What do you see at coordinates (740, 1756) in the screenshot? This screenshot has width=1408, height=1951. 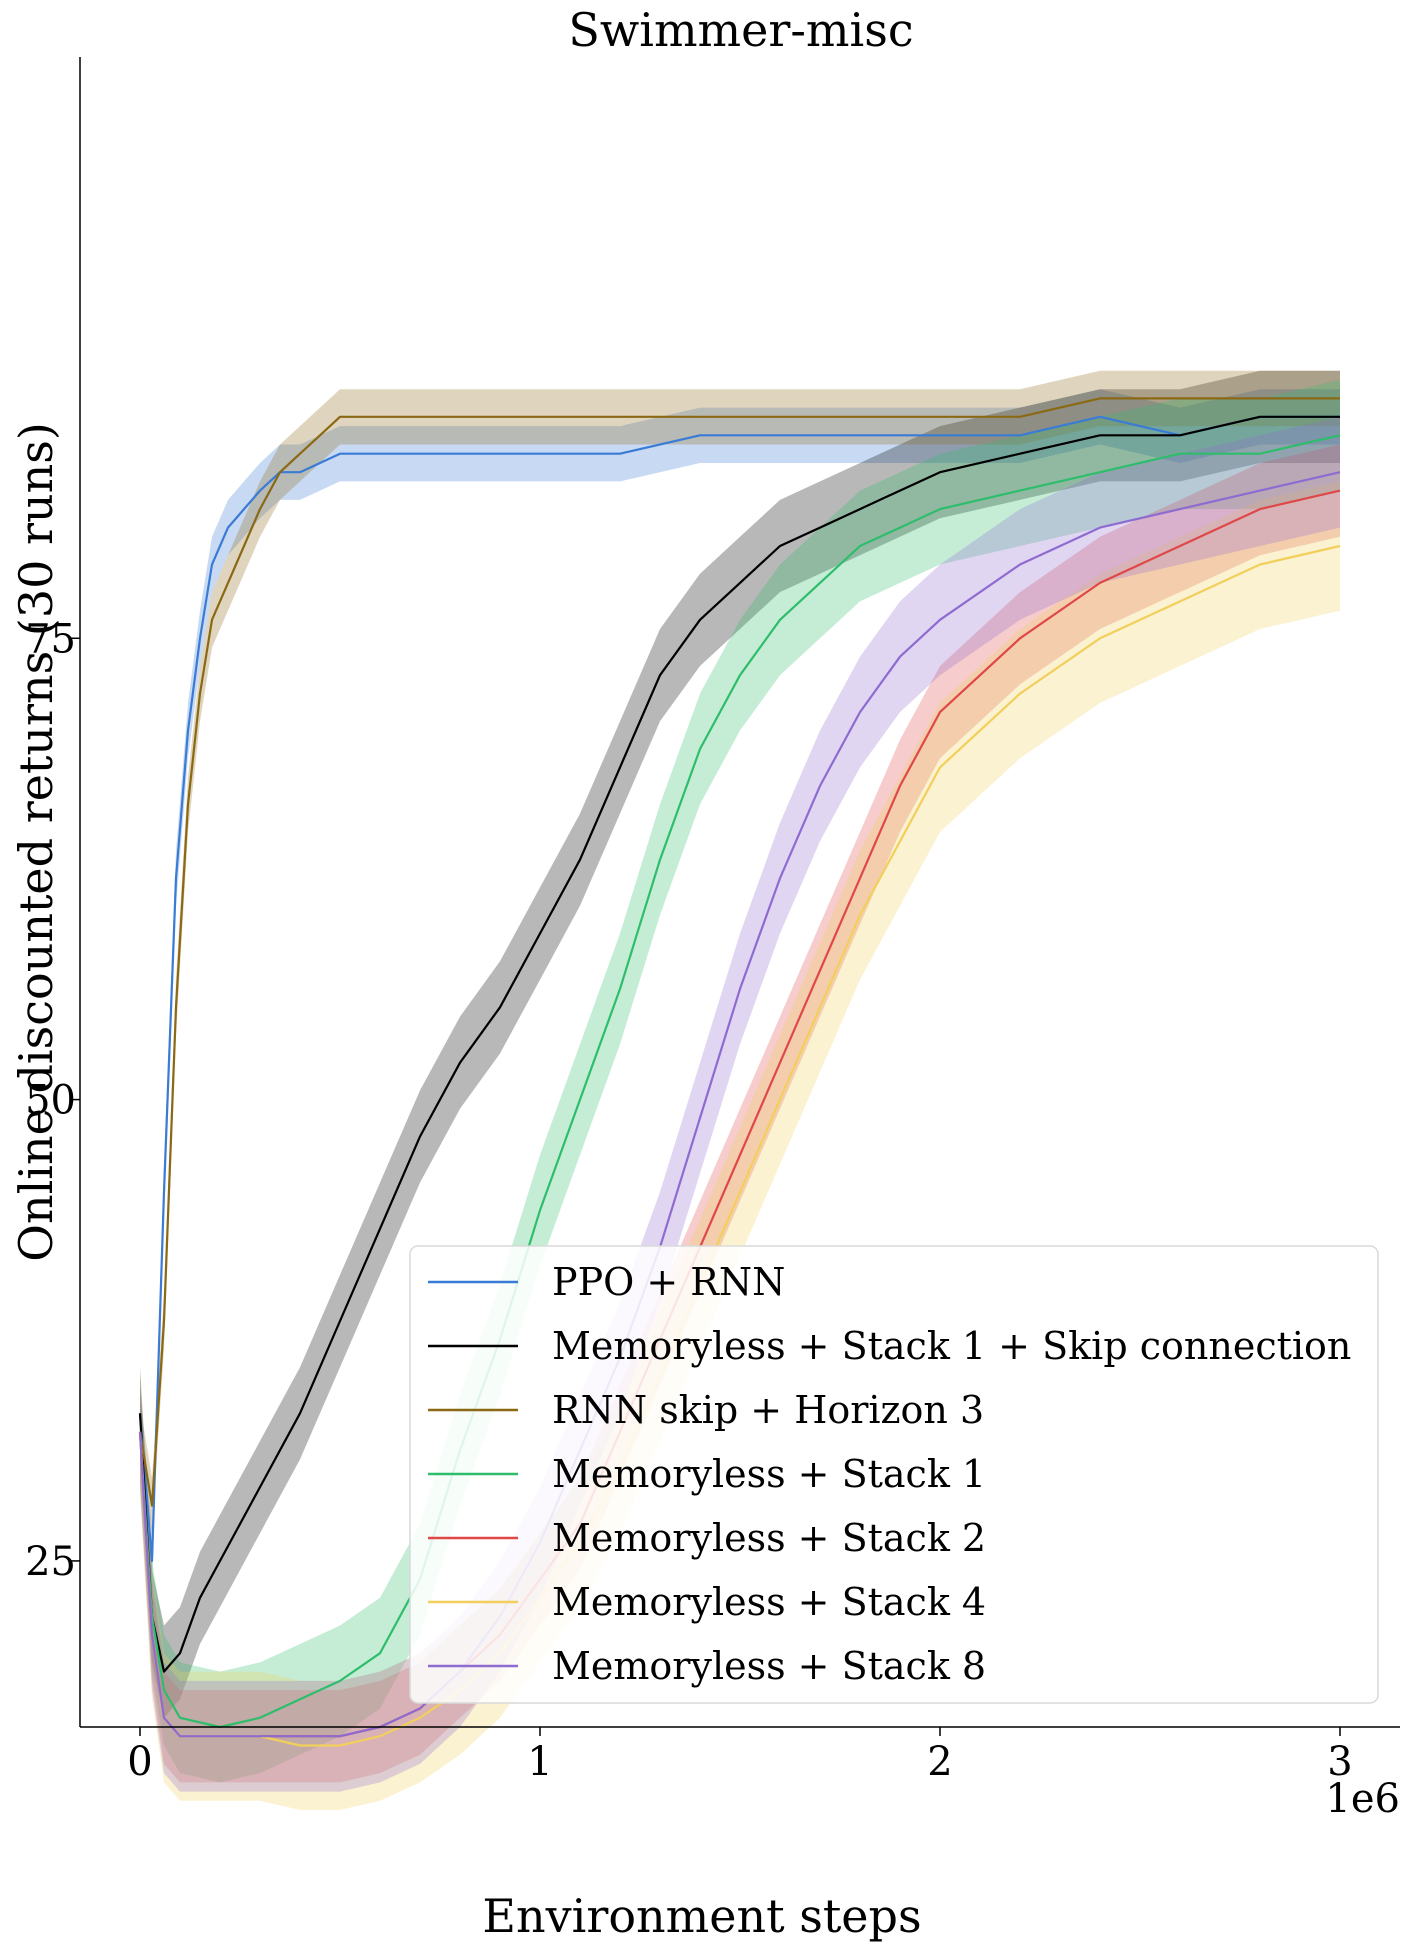 I see `x-ticks: 0 1 2 3` at bounding box center [740, 1756].